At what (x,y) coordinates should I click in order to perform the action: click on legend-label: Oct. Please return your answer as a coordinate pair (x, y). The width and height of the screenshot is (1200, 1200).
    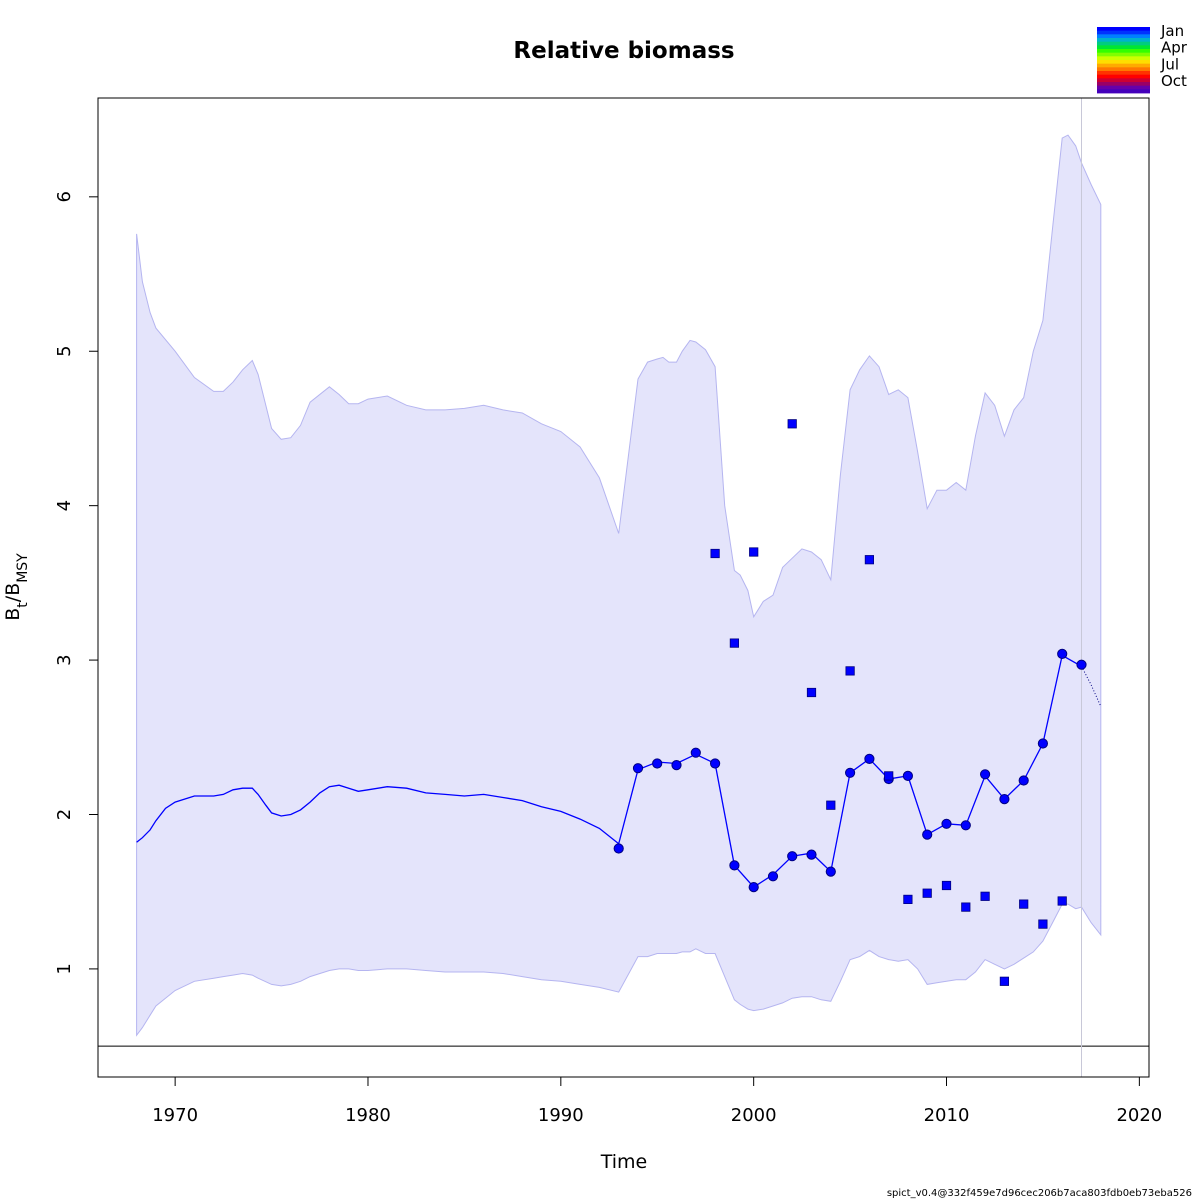
    Looking at the image, I should click on (1174, 81).